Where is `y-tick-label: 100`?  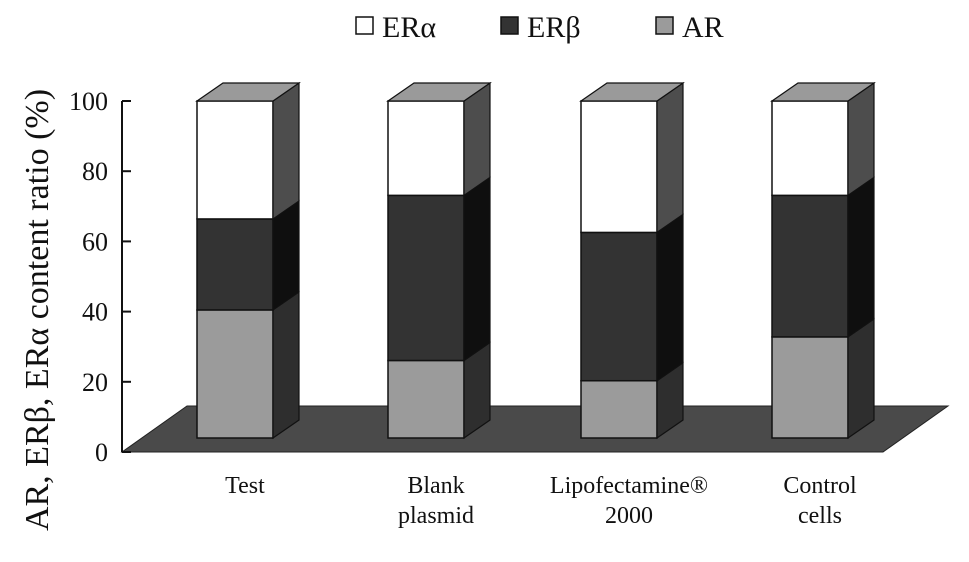 y-tick-label: 100 is located at coordinates (88, 101).